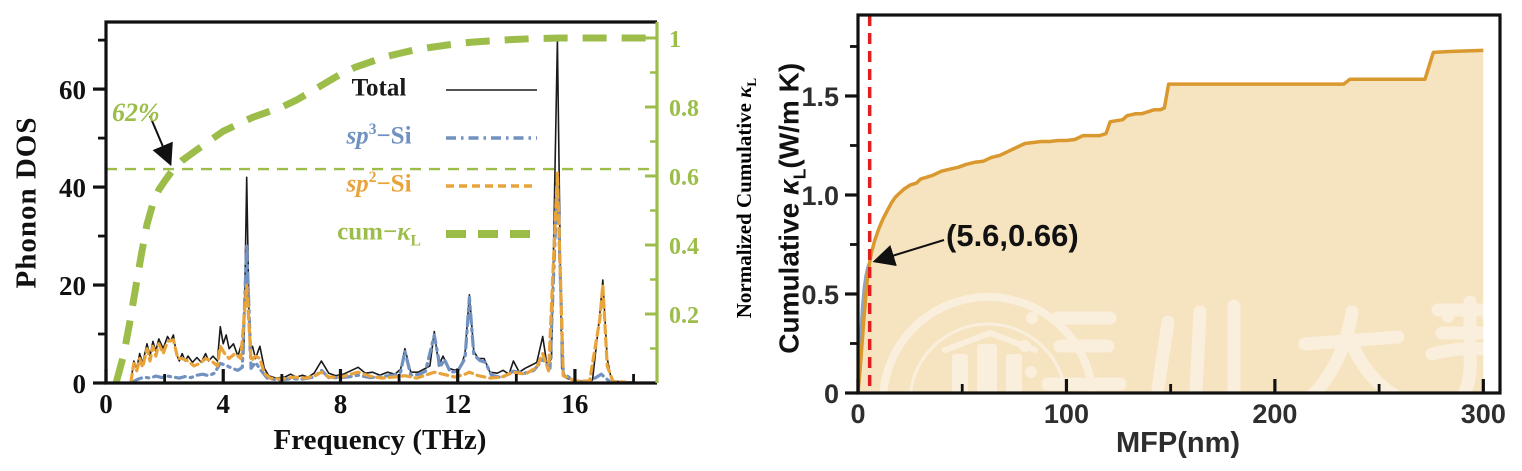 This screenshot has height=471, width=1522. Describe the element at coordinates (491, 234) in the screenshot. I see `legend-line-sample-cum-kappa` at that location.